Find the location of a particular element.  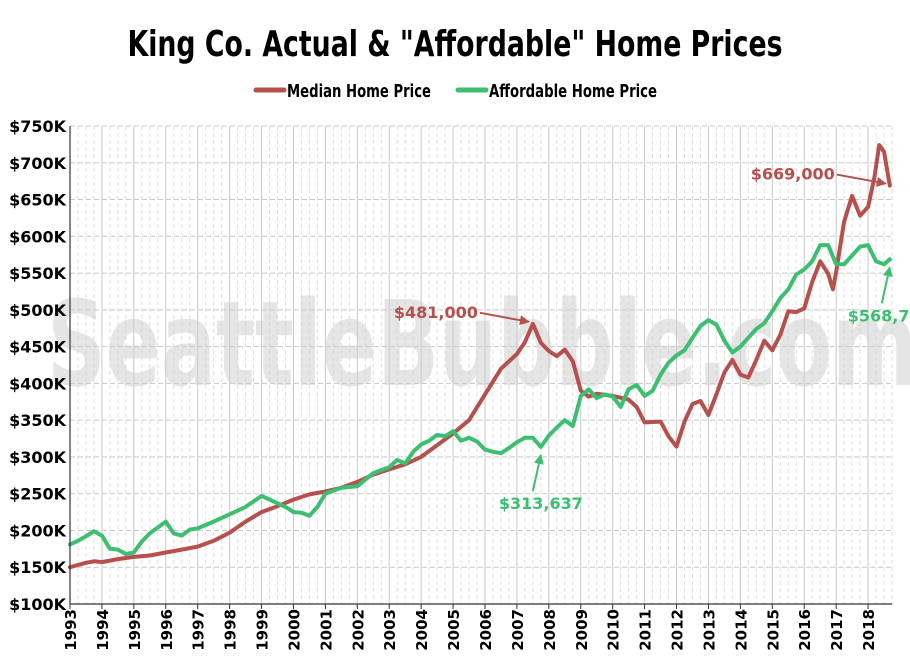

y-tick-label: $500K is located at coordinates (38, 310).